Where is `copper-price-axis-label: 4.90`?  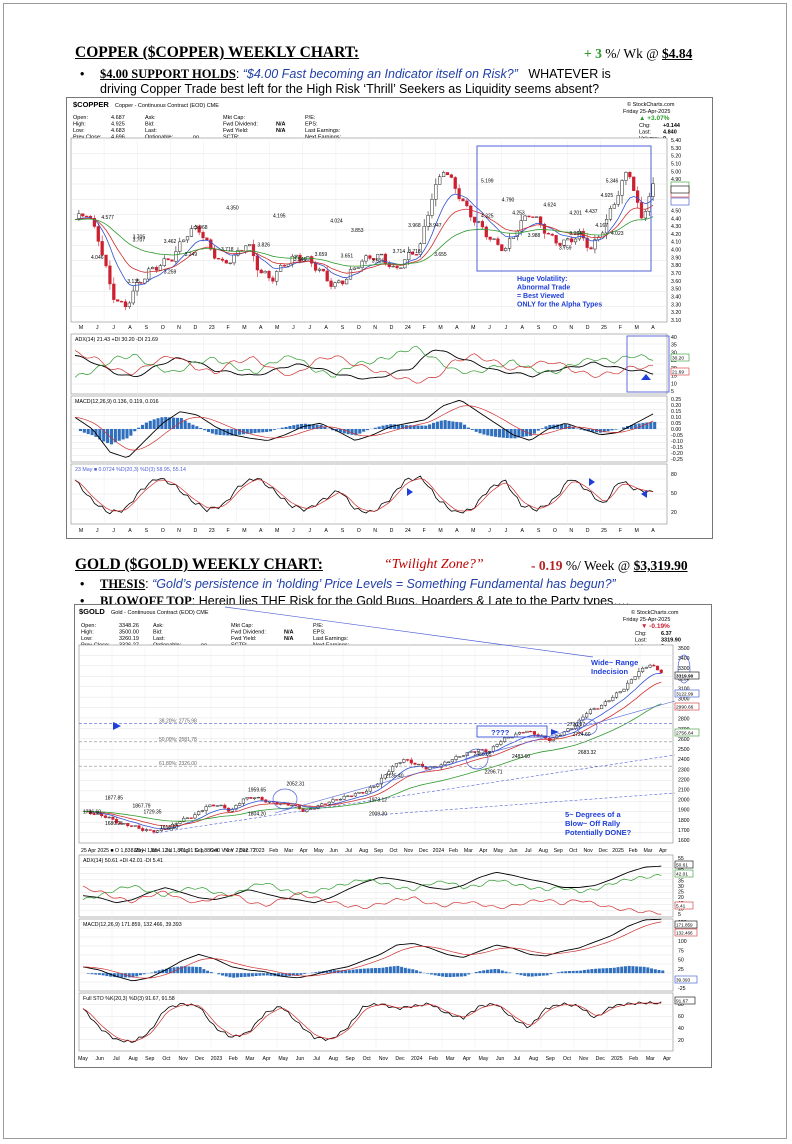
copper-price-axis-label: 4.90 is located at coordinates (676, 180).